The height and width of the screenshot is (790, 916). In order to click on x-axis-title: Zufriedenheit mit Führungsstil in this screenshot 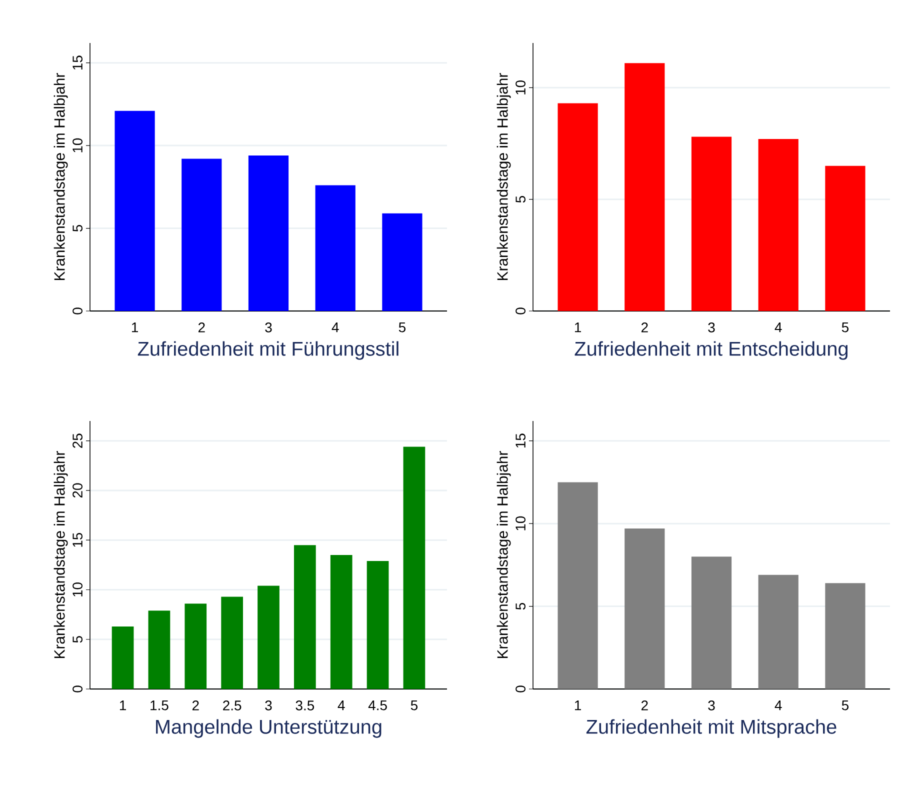, I will do `click(268, 350)`.